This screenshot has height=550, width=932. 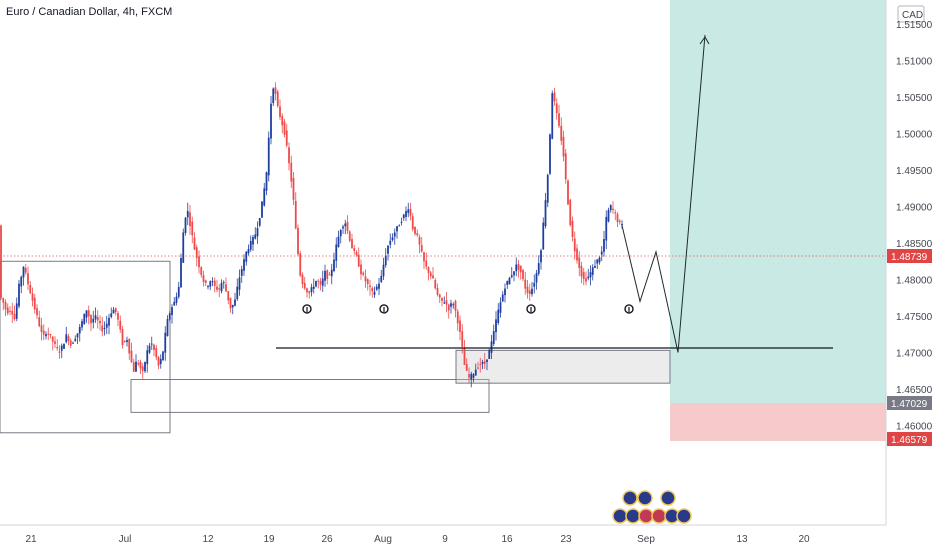 I want to click on markers-layer, so click(x=468, y=309).